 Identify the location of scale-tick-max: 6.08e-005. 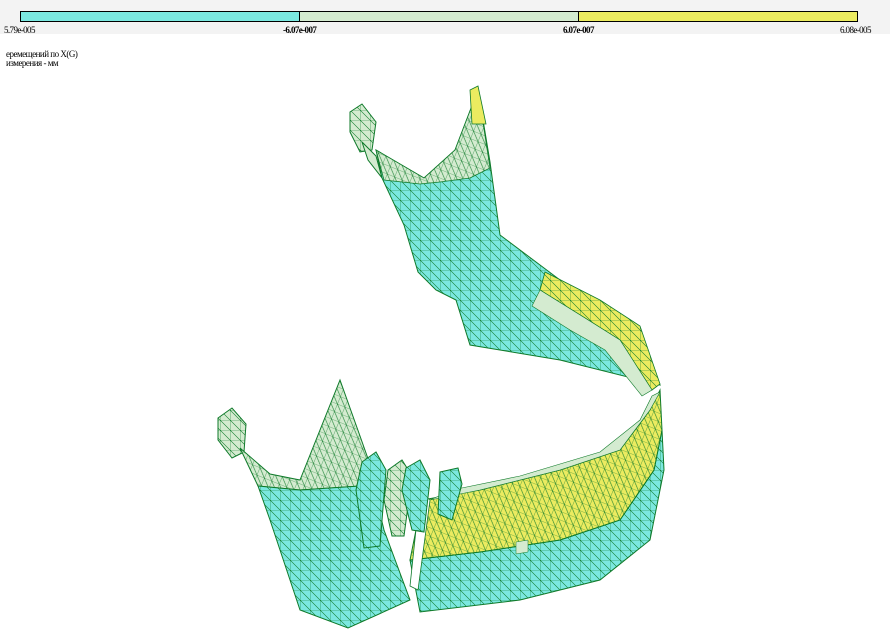
(855, 30).